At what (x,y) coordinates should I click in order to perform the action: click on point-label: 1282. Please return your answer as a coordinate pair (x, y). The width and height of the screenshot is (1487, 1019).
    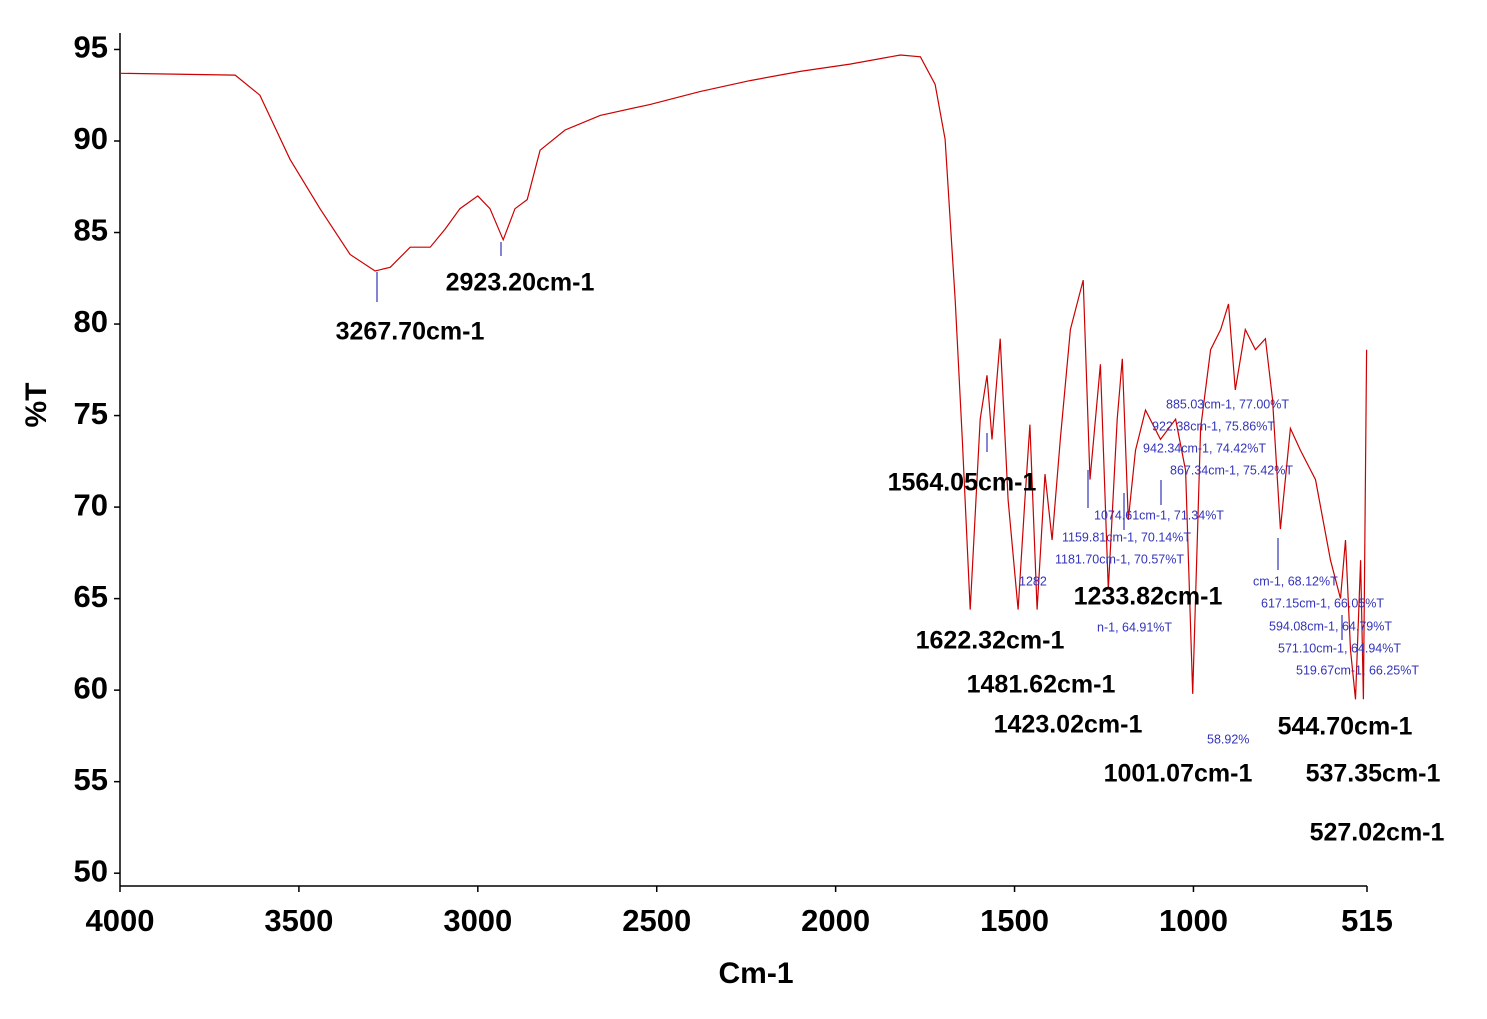
    Looking at the image, I should click on (1033, 581).